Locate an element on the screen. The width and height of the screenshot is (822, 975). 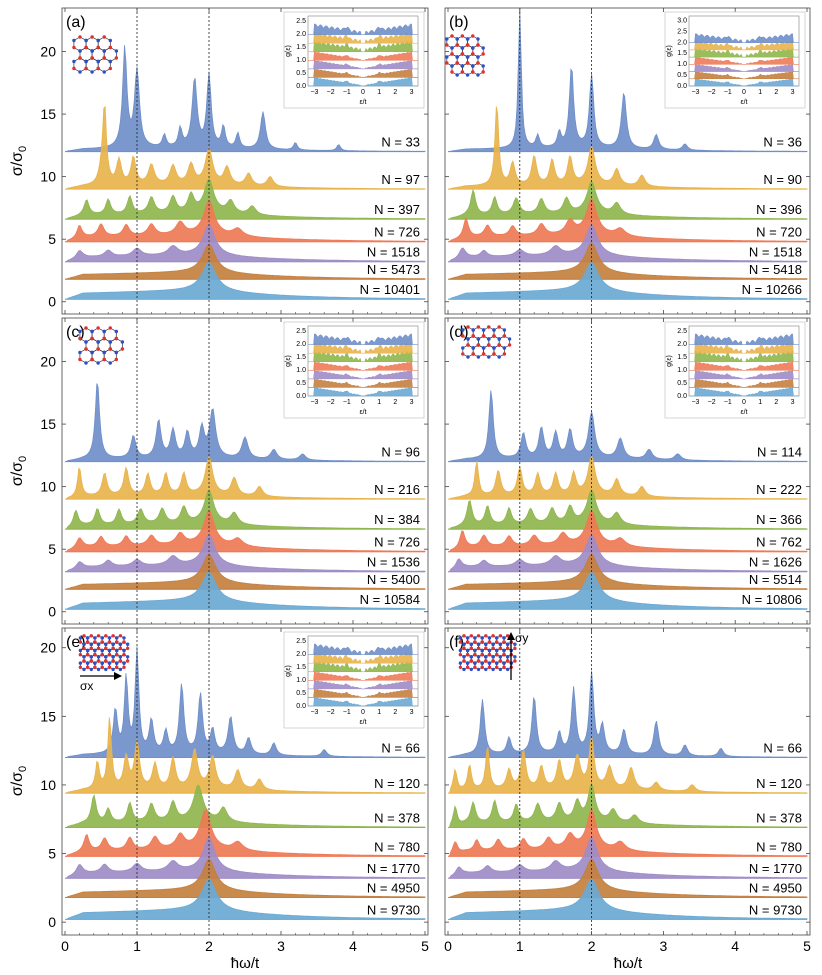
series-label: N = 10401 is located at coordinates (390, 289).